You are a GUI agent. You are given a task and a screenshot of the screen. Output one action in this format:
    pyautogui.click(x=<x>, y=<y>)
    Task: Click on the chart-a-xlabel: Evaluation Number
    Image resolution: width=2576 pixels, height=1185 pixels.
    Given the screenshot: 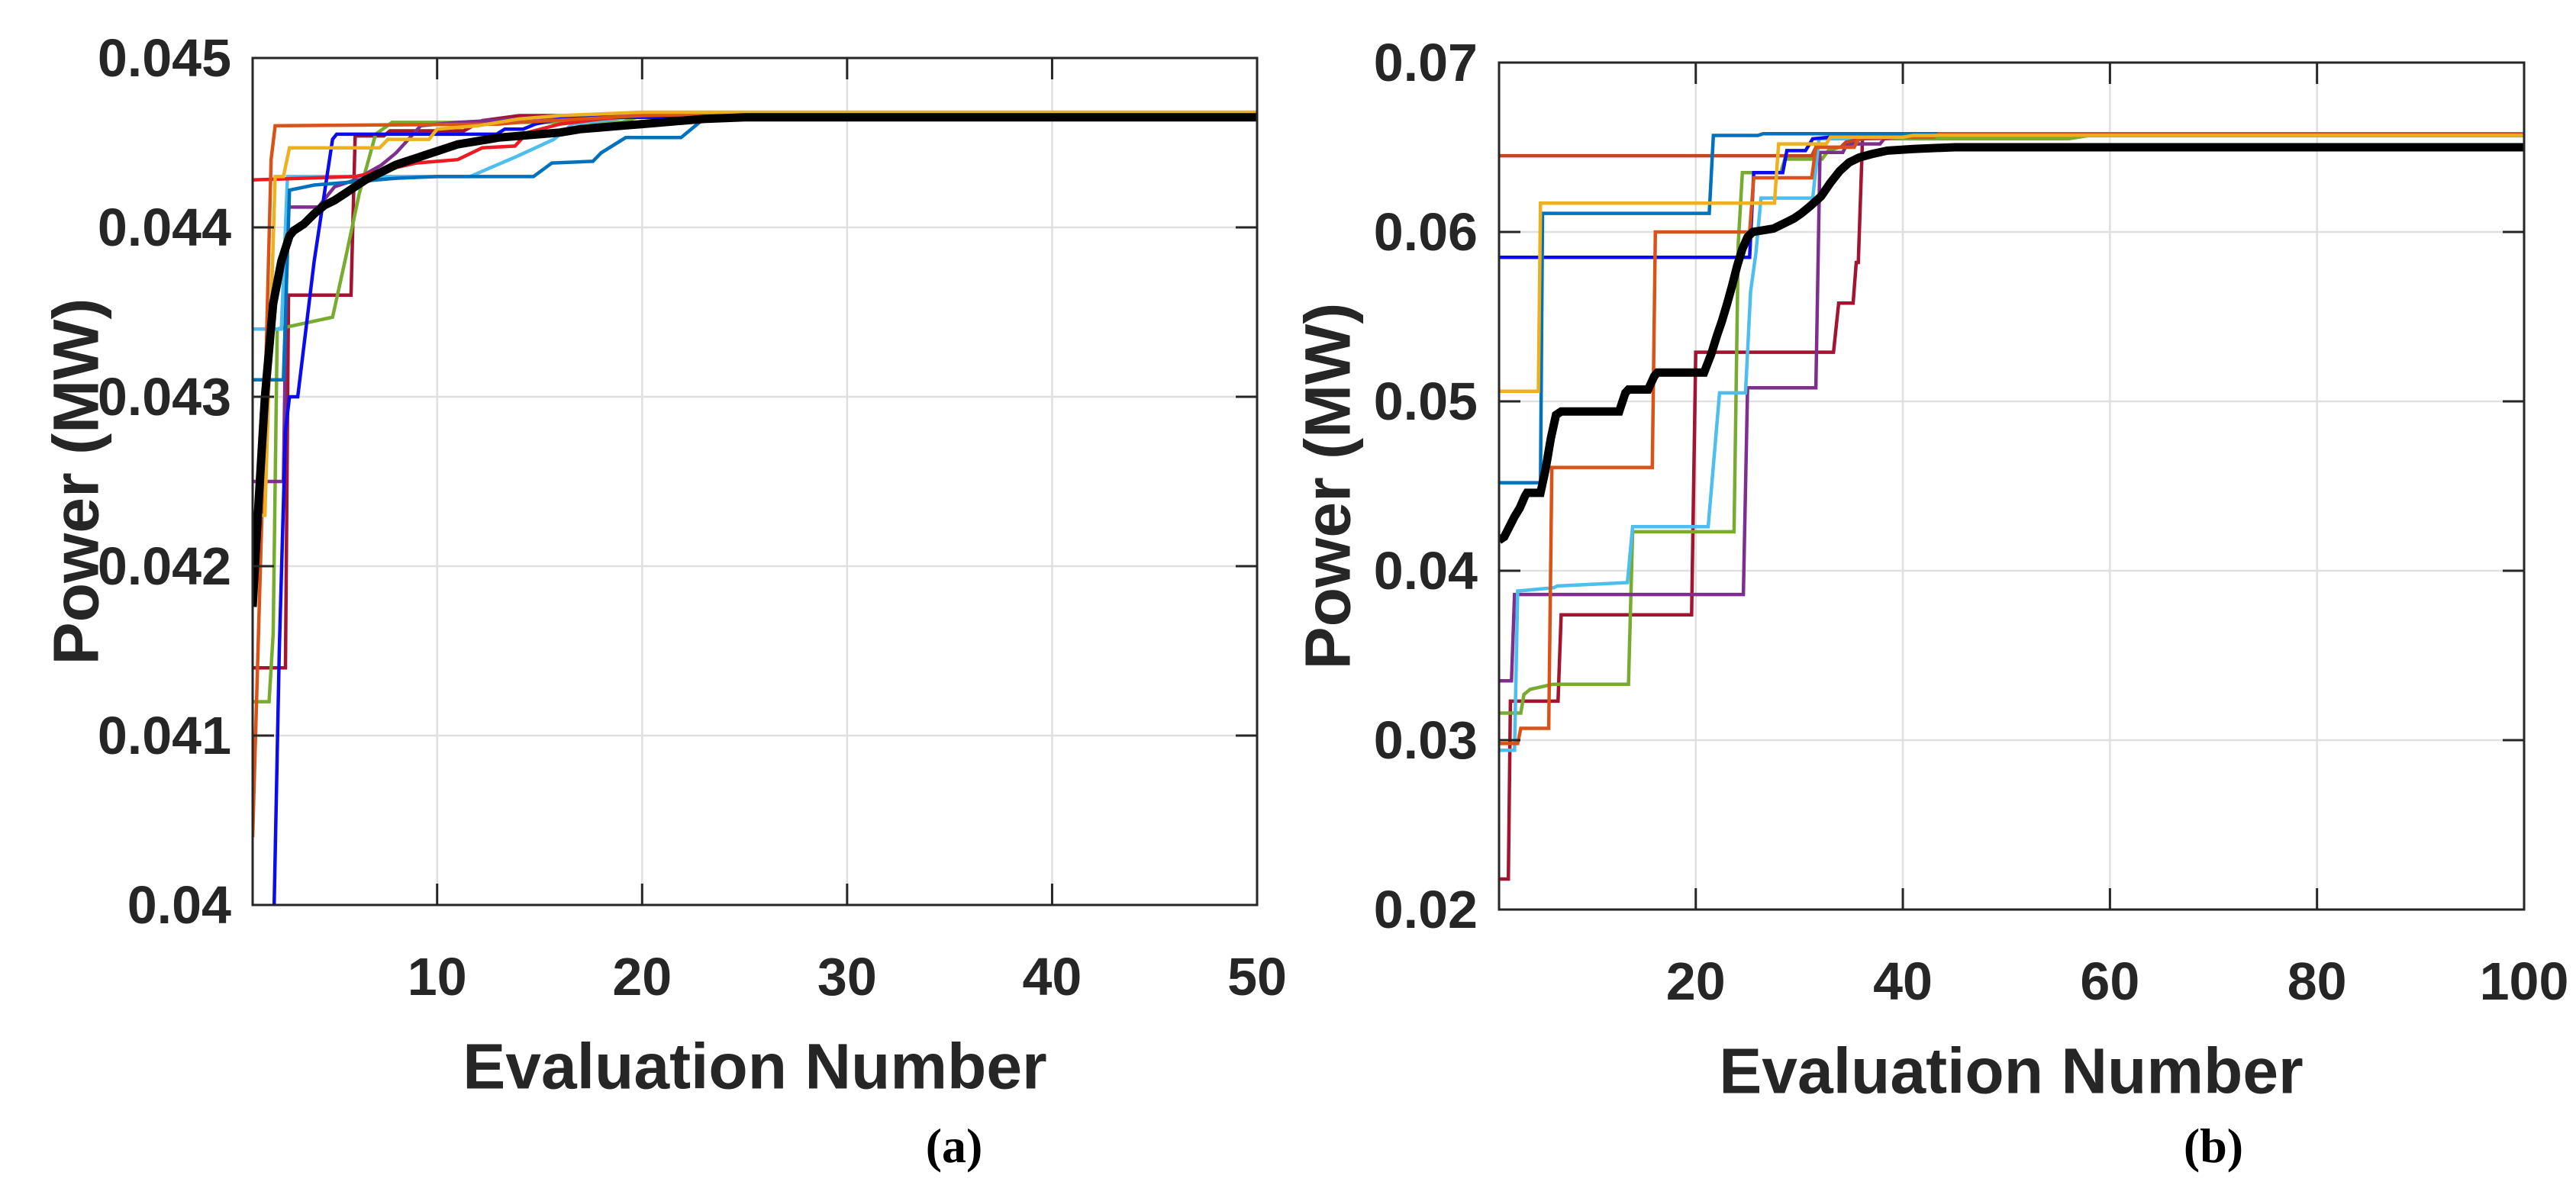 What is the action you would take?
    pyautogui.click(x=755, y=1066)
    